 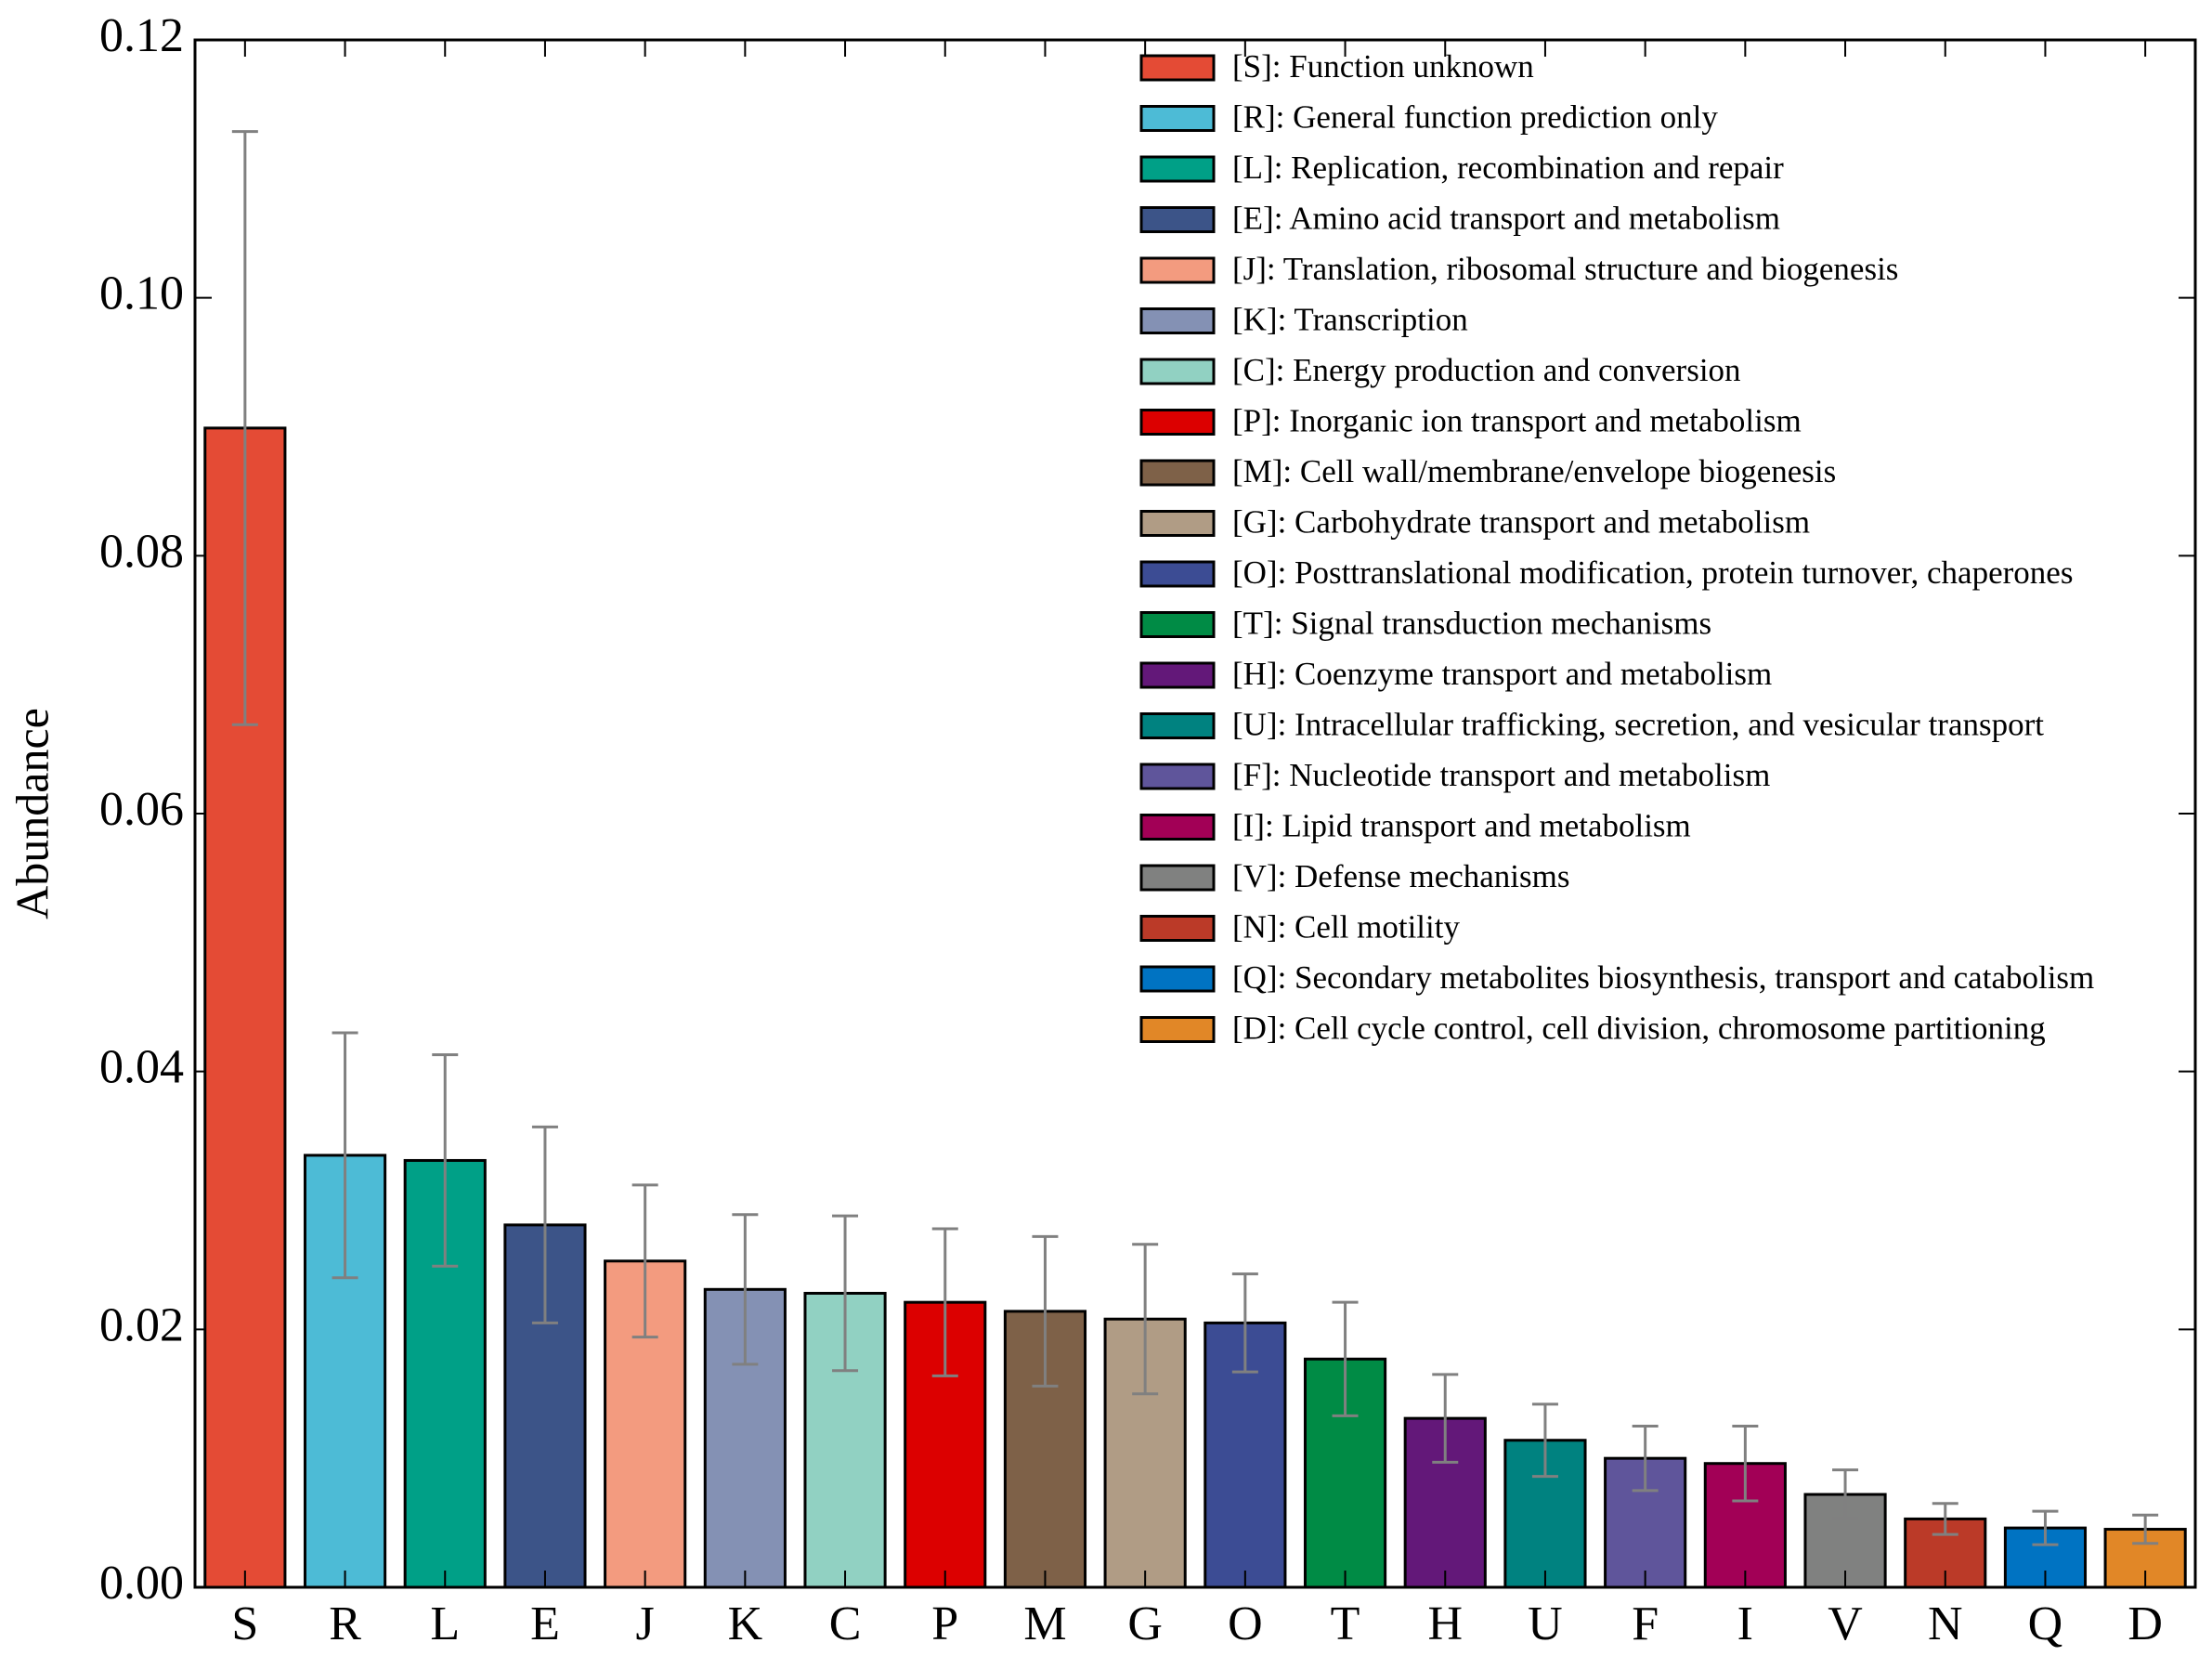 I want to click on legend-label: [F]: Nucleotide transport and metabolism, so click(x=1501, y=775).